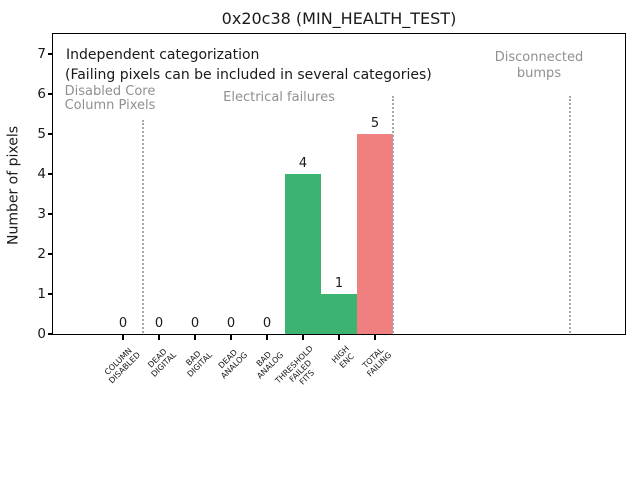 The width and height of the screenshot is (640, 480). Describe the element at coordinates (41, 94) in the screenshot. I see `y-tick-label: 6` at that location.